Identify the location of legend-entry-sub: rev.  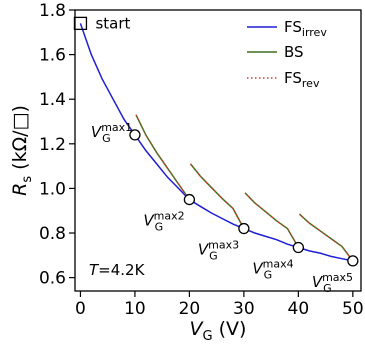
(311, 83).